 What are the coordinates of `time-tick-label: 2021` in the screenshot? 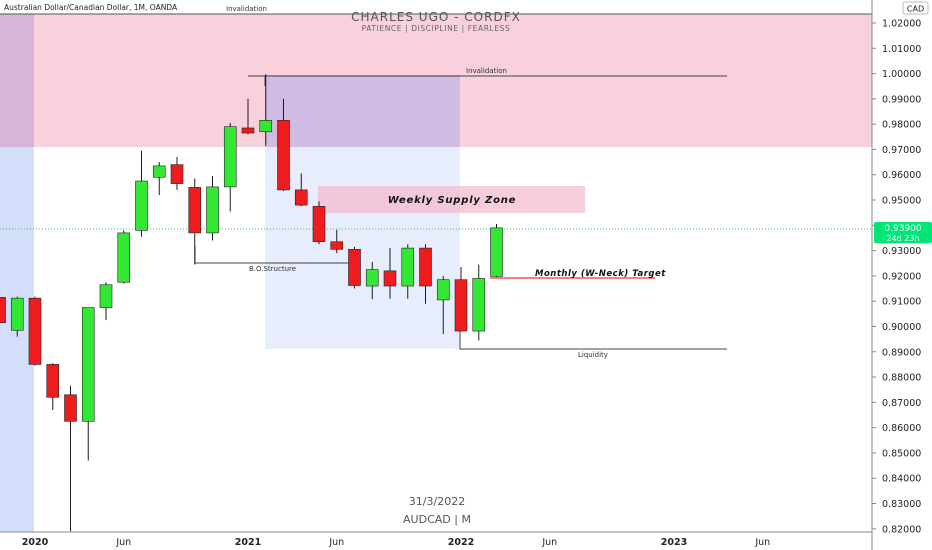 It's located at (248, 542).